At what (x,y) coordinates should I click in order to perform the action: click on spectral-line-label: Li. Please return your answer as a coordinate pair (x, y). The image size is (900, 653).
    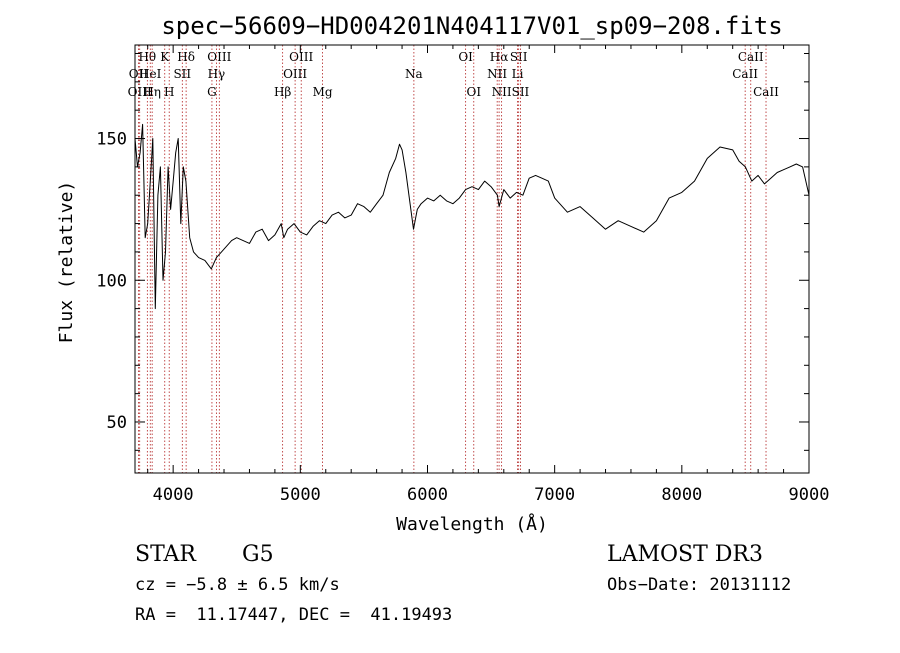
    Looking at the image, I should click on (518, 74).